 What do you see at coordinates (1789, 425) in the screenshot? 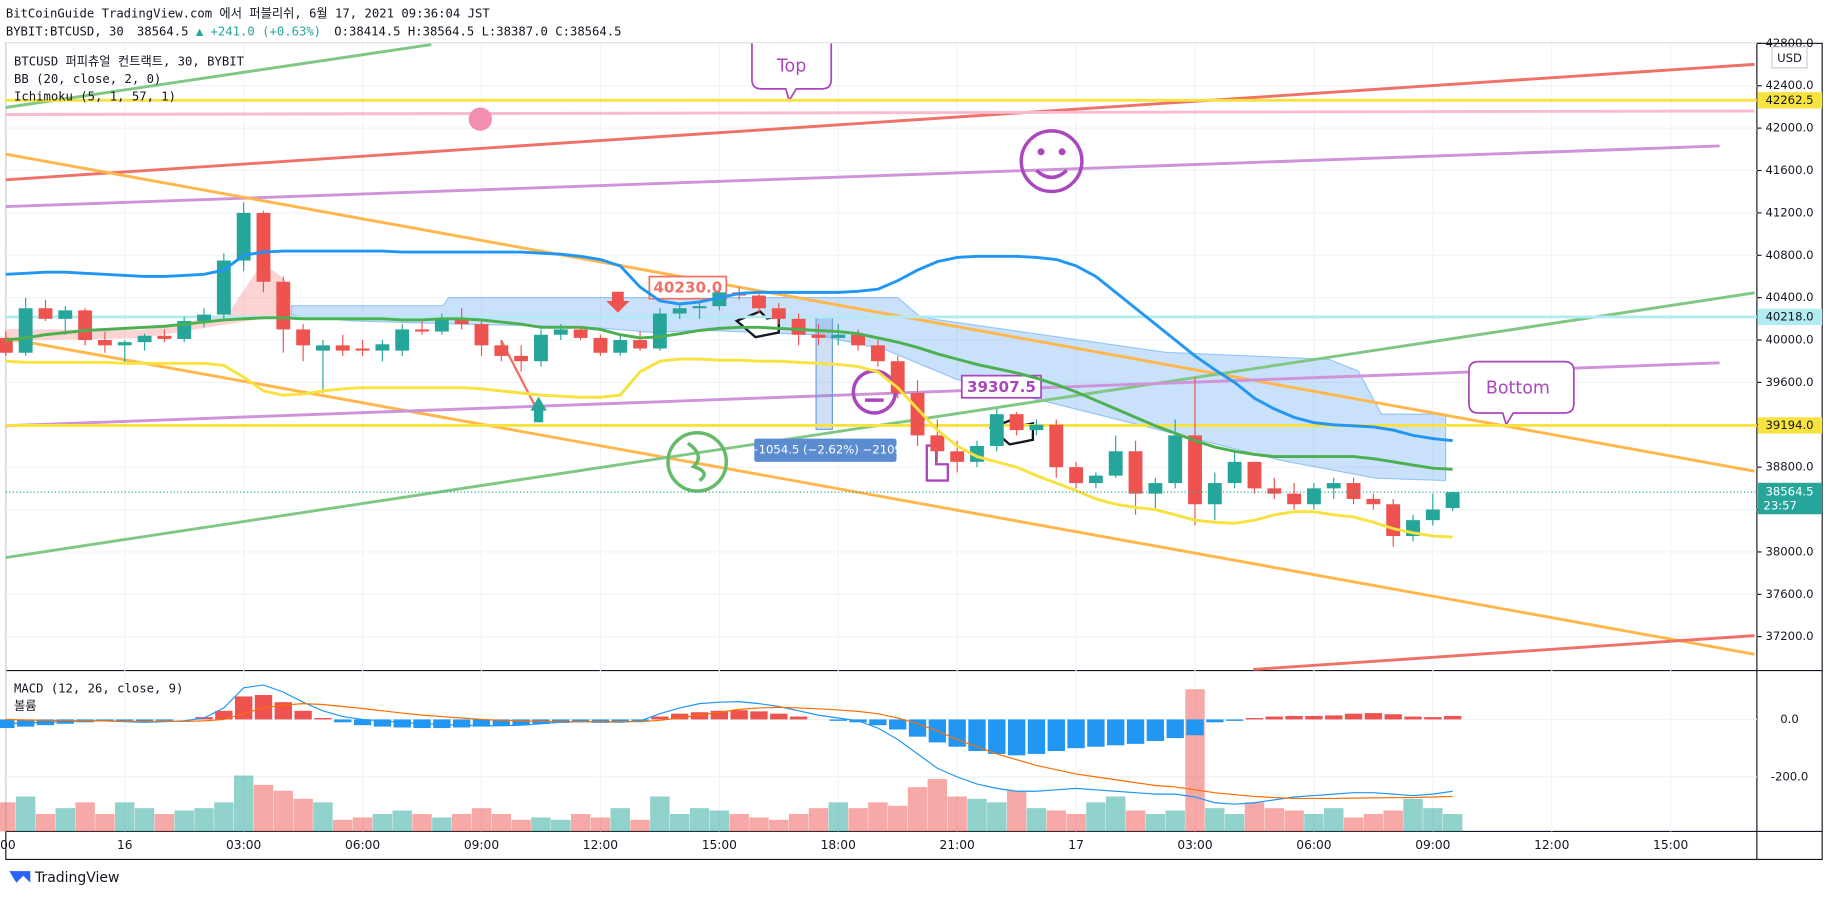
I see `level-label: 39194.0` at bounding box center [1789, 425].